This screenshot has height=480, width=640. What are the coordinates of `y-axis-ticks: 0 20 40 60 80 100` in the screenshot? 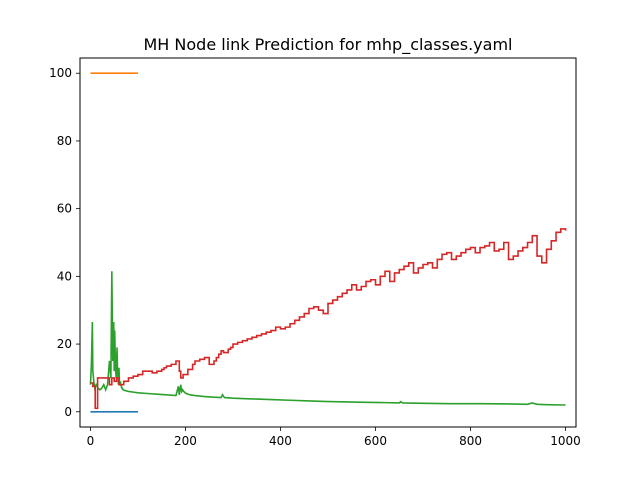 It's located at (64, 242).